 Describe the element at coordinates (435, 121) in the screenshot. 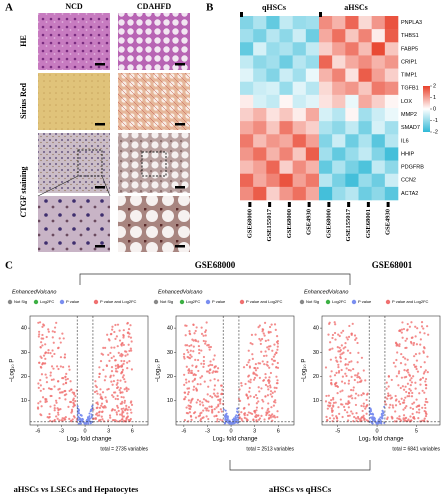

I see `colorbar-label: -1` at that location.